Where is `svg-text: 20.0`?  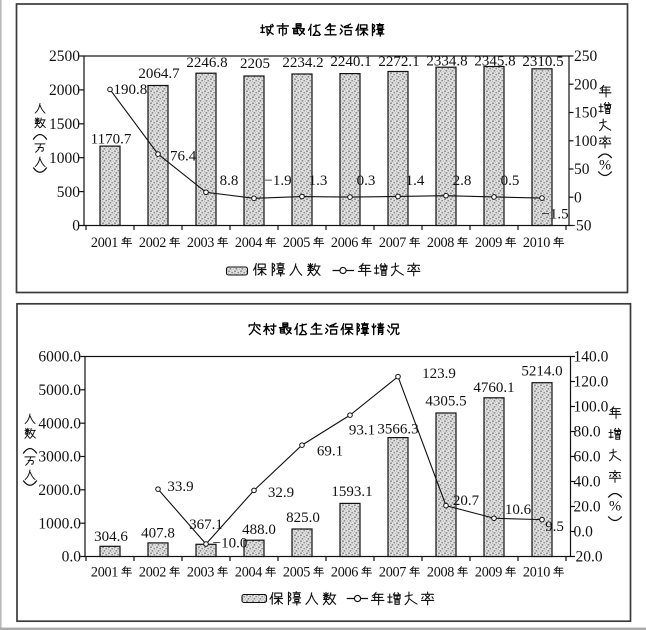
svg-text: 20.0 is located at coordinates (587, 507).